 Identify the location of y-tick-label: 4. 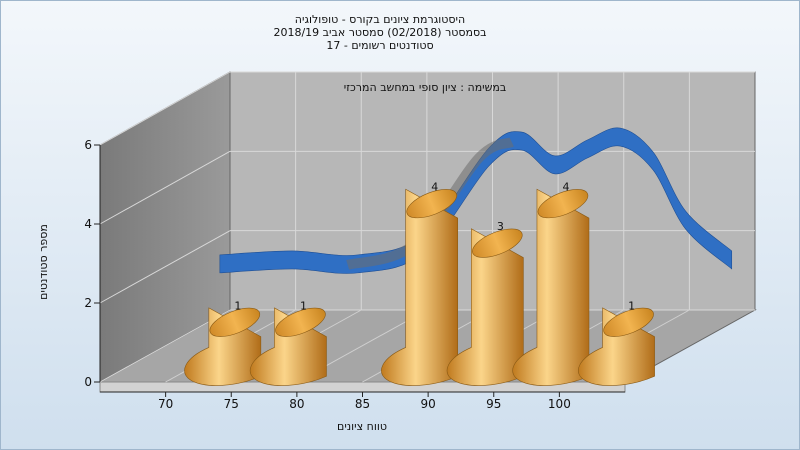
(88, 224).